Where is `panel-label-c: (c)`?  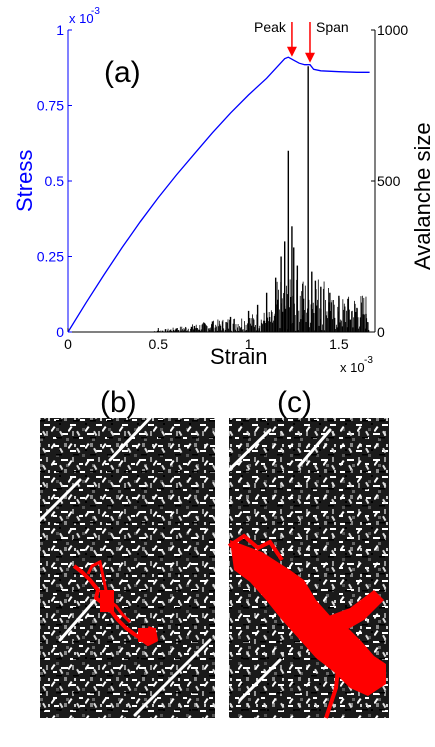
panel-label-c: (c) is located at coordinates (294, 402).